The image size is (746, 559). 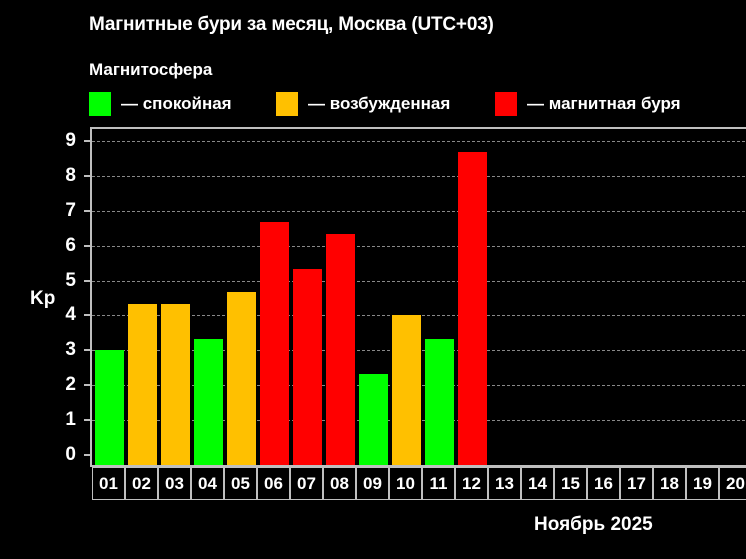 I want to click on x-tick-label: 04, so click(x=207, y=483).